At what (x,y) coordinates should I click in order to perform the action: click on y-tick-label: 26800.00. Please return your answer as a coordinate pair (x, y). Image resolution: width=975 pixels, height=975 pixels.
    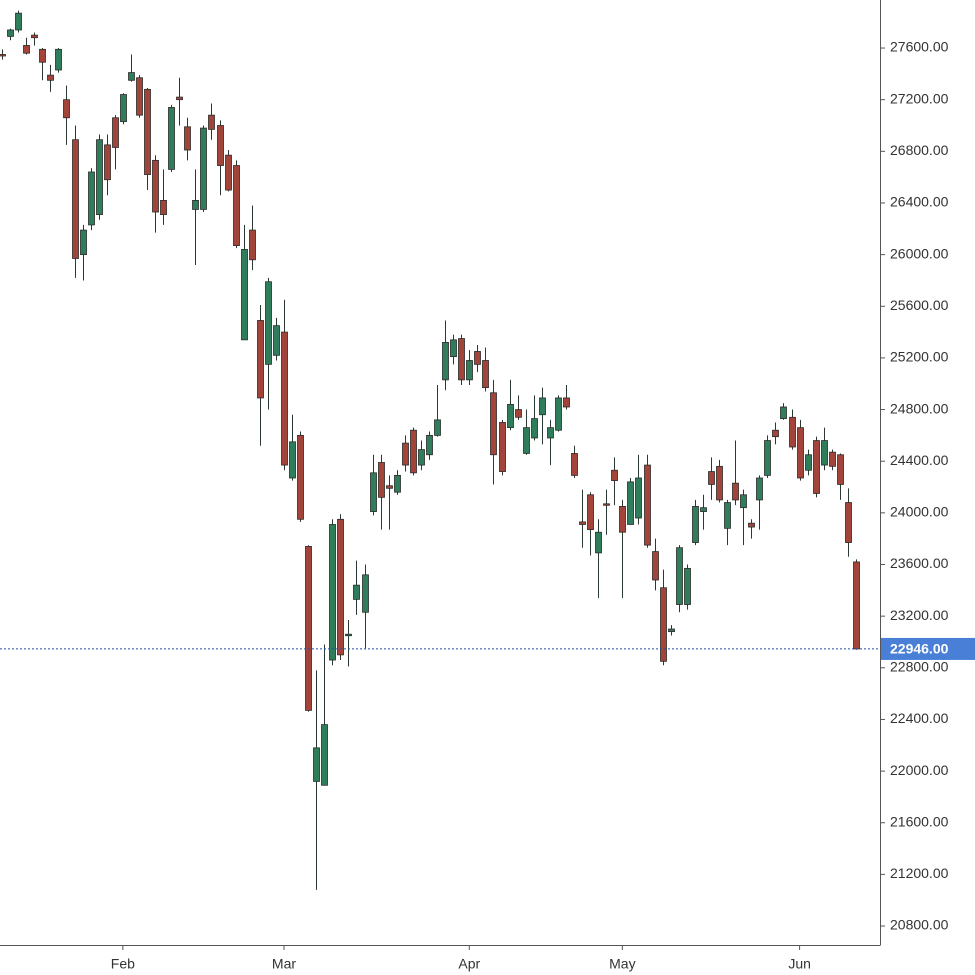
    Looking at the image, I should click on (919, 150).